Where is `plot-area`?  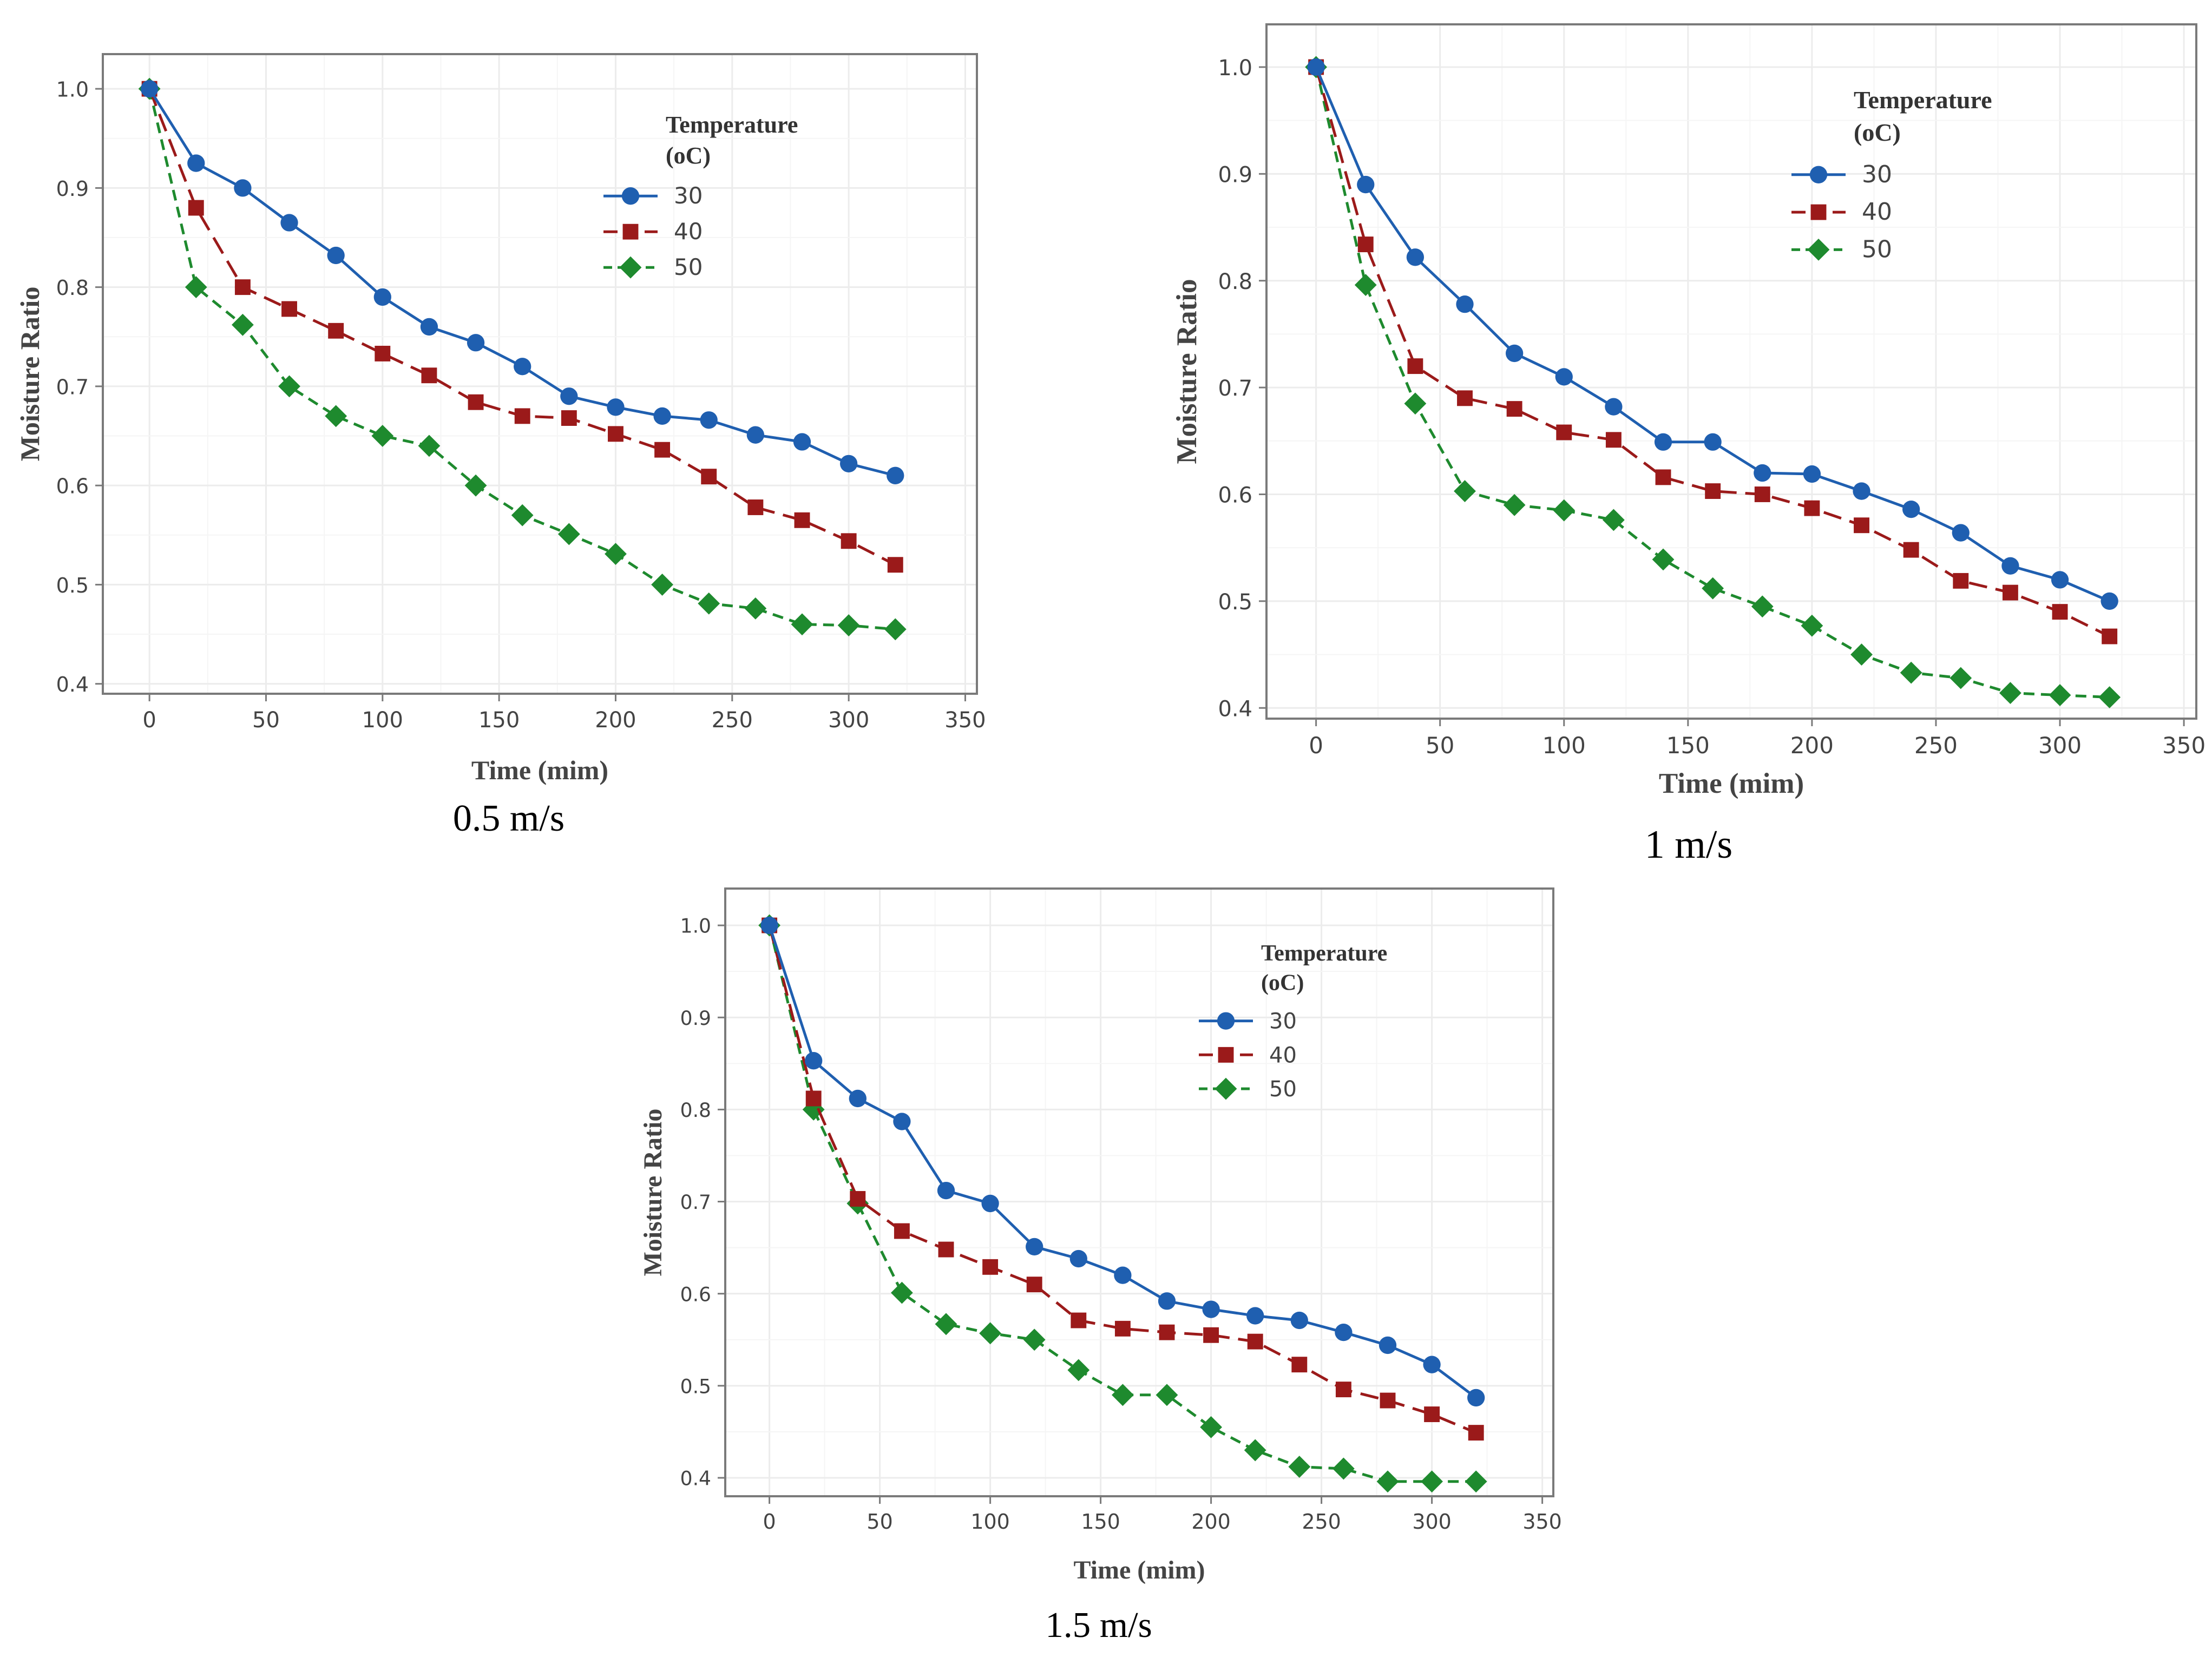
plot-area is located at coordinates (1139, 1192).